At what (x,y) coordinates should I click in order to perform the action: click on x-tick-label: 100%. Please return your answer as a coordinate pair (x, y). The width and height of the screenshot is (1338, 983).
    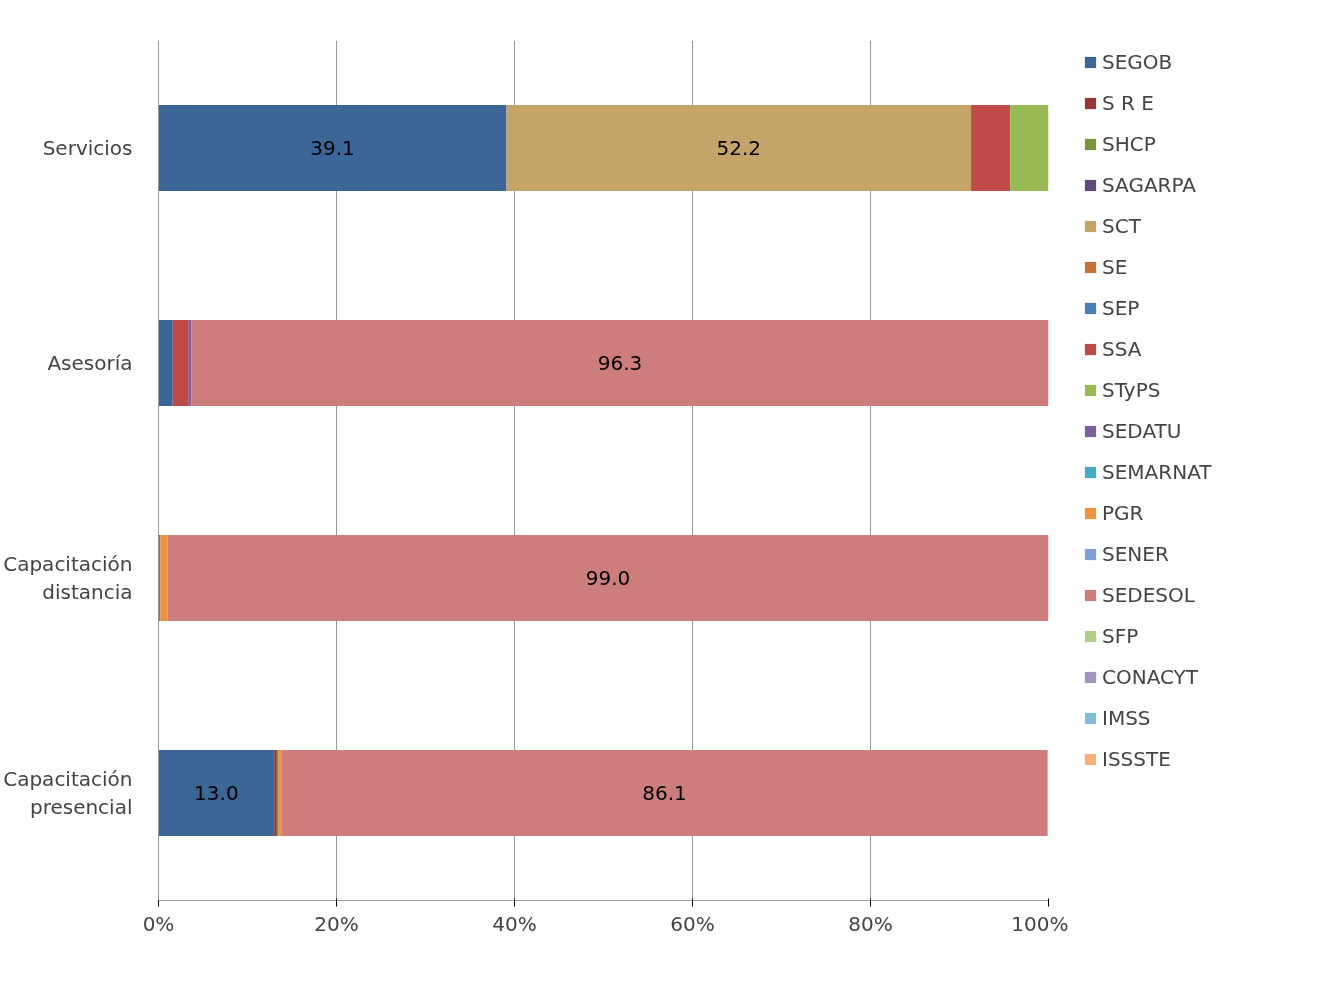
    Looking at the image, I should click on (1040, 923).